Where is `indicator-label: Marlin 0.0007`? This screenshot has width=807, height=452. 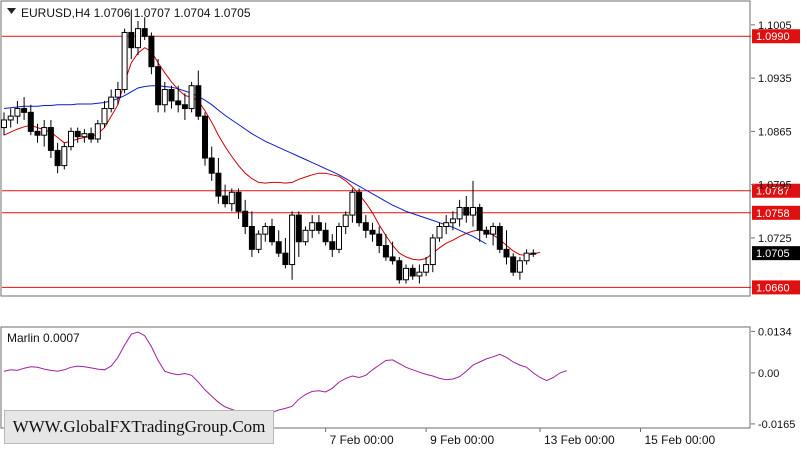
indicator-label: Marlin 0.0007 is located at coordinates (43, 338).